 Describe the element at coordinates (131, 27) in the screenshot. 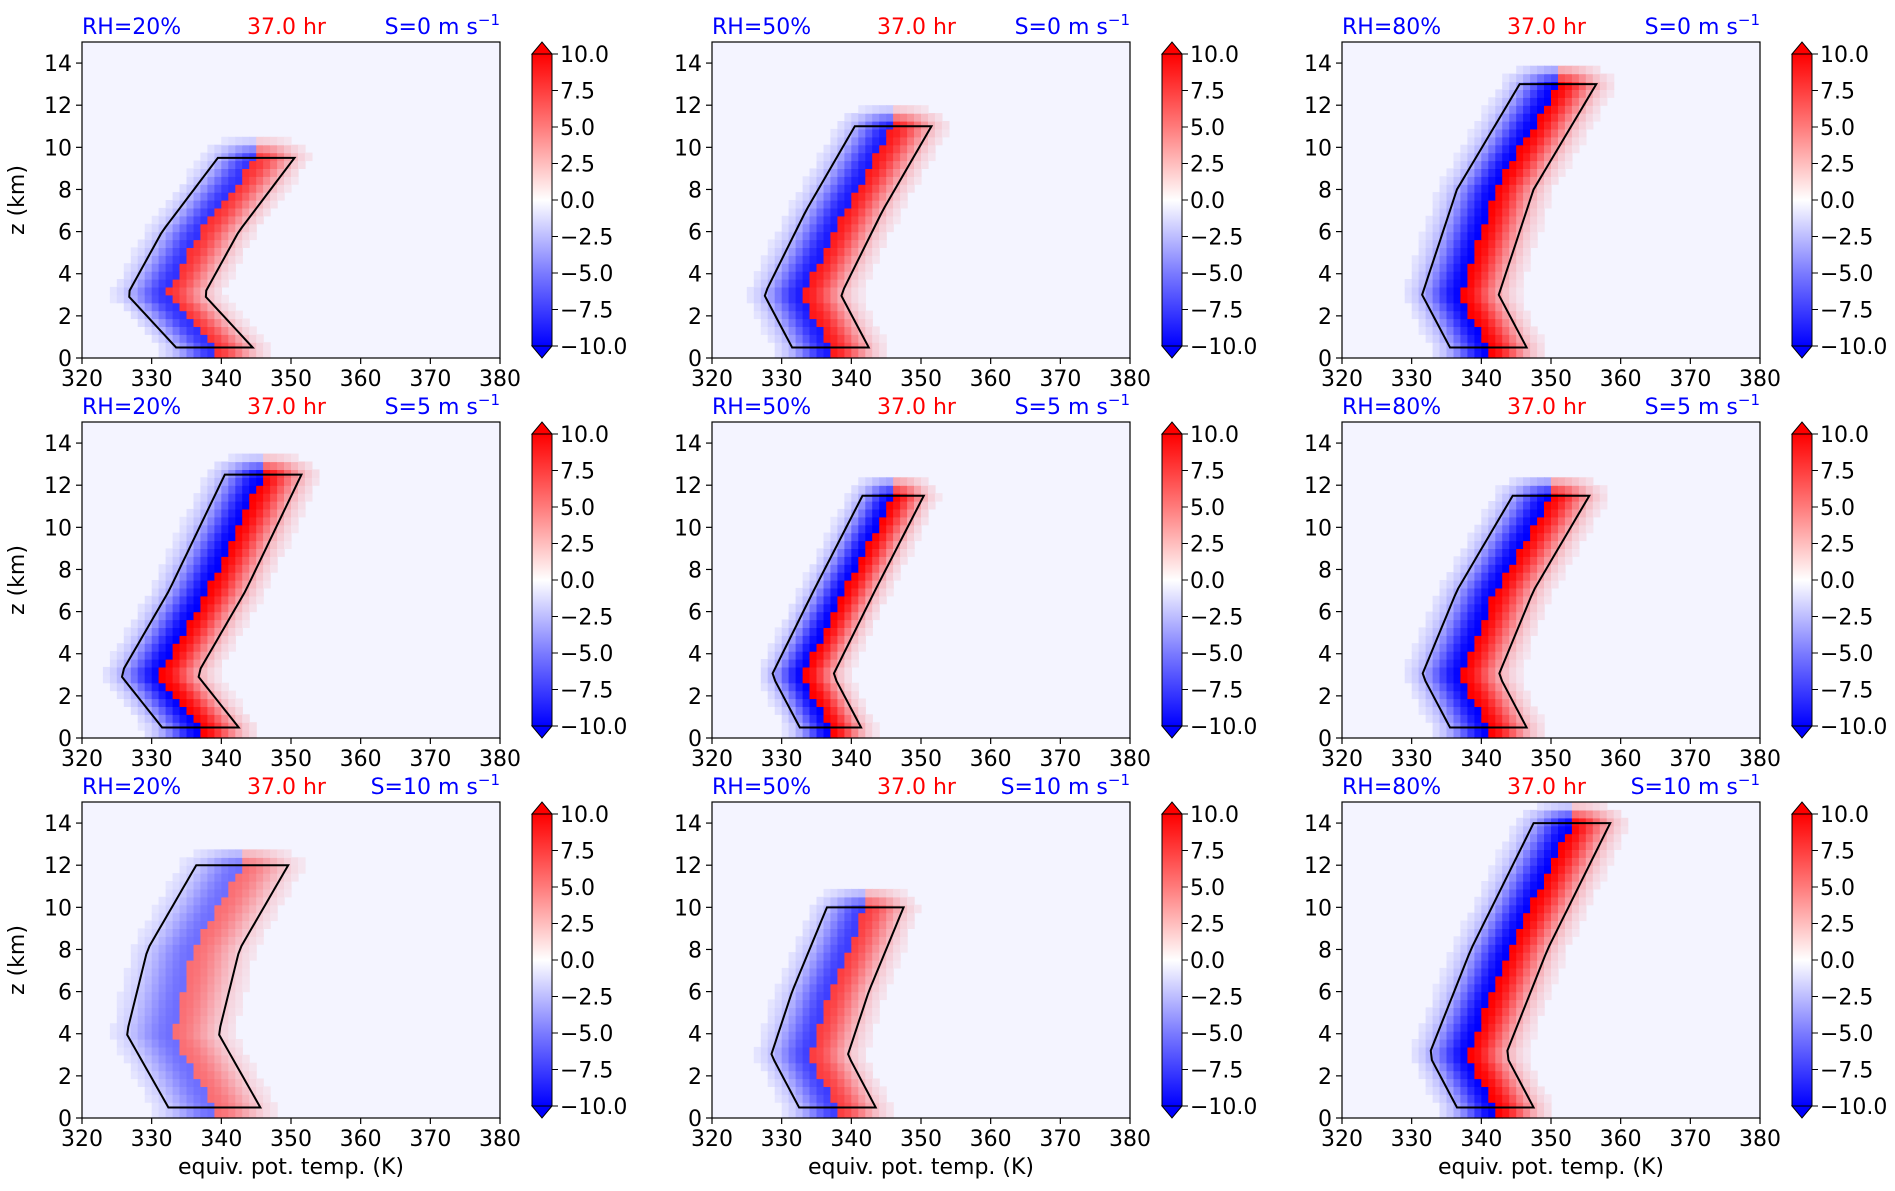

I see `panel-title-rh: RH=20%` at that location.